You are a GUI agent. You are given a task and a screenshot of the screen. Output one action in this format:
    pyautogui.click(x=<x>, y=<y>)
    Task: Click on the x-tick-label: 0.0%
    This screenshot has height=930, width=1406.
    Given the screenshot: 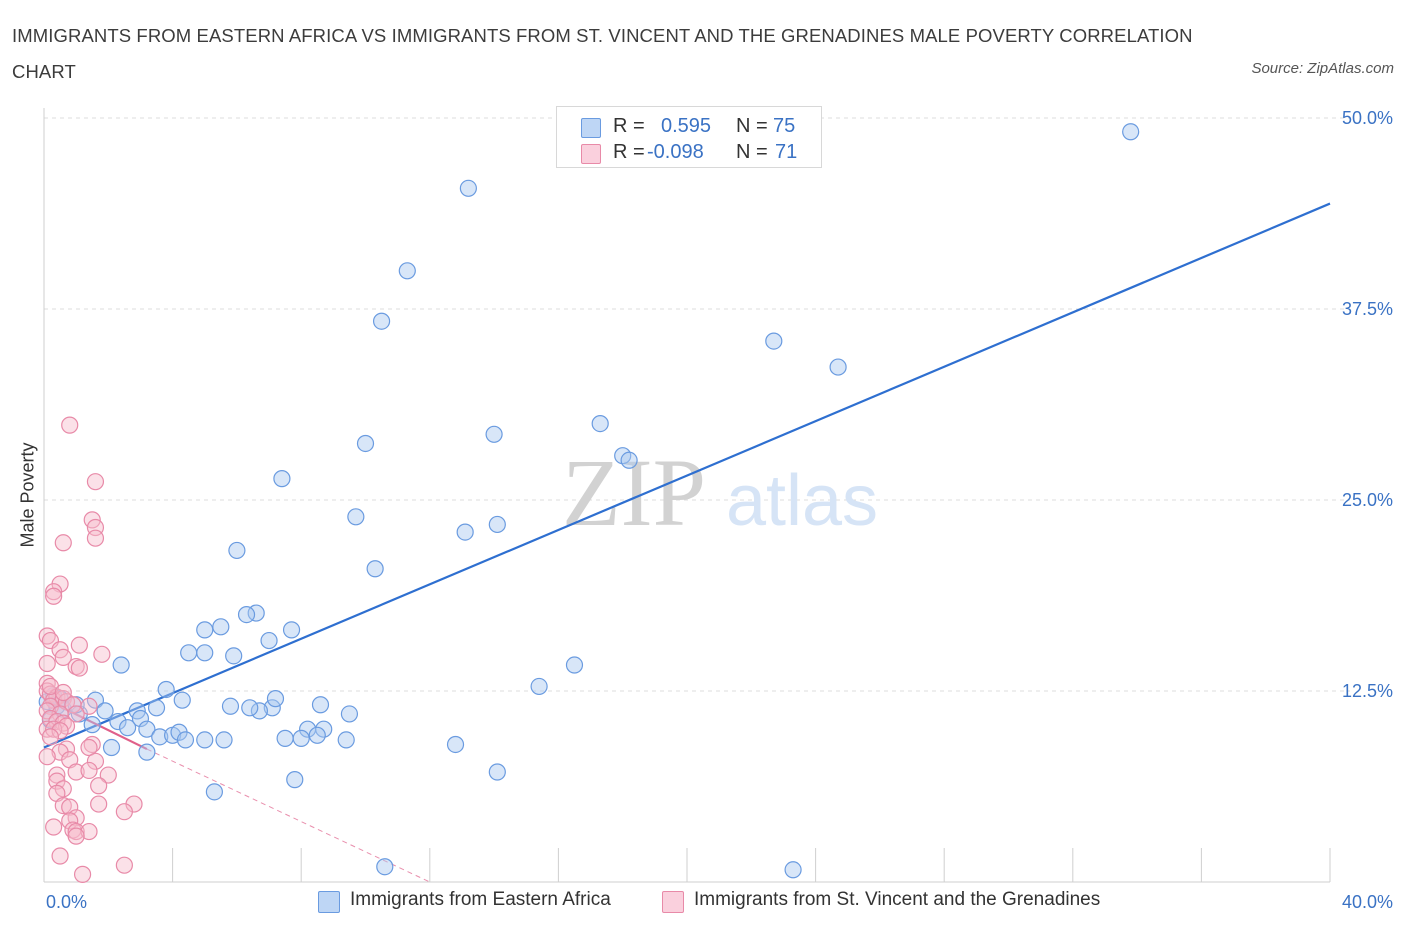 What is the action you would take?
    pyautogui.click(x=66, y=902)
    